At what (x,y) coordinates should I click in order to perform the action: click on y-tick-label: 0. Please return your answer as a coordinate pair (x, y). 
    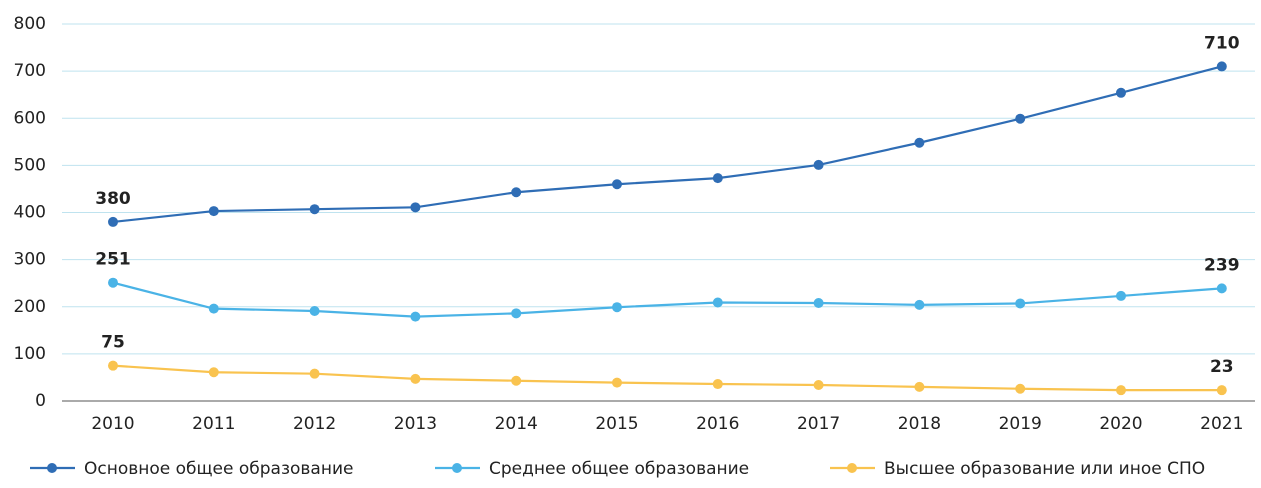
    Looking at the image, I should click on (40, 401).